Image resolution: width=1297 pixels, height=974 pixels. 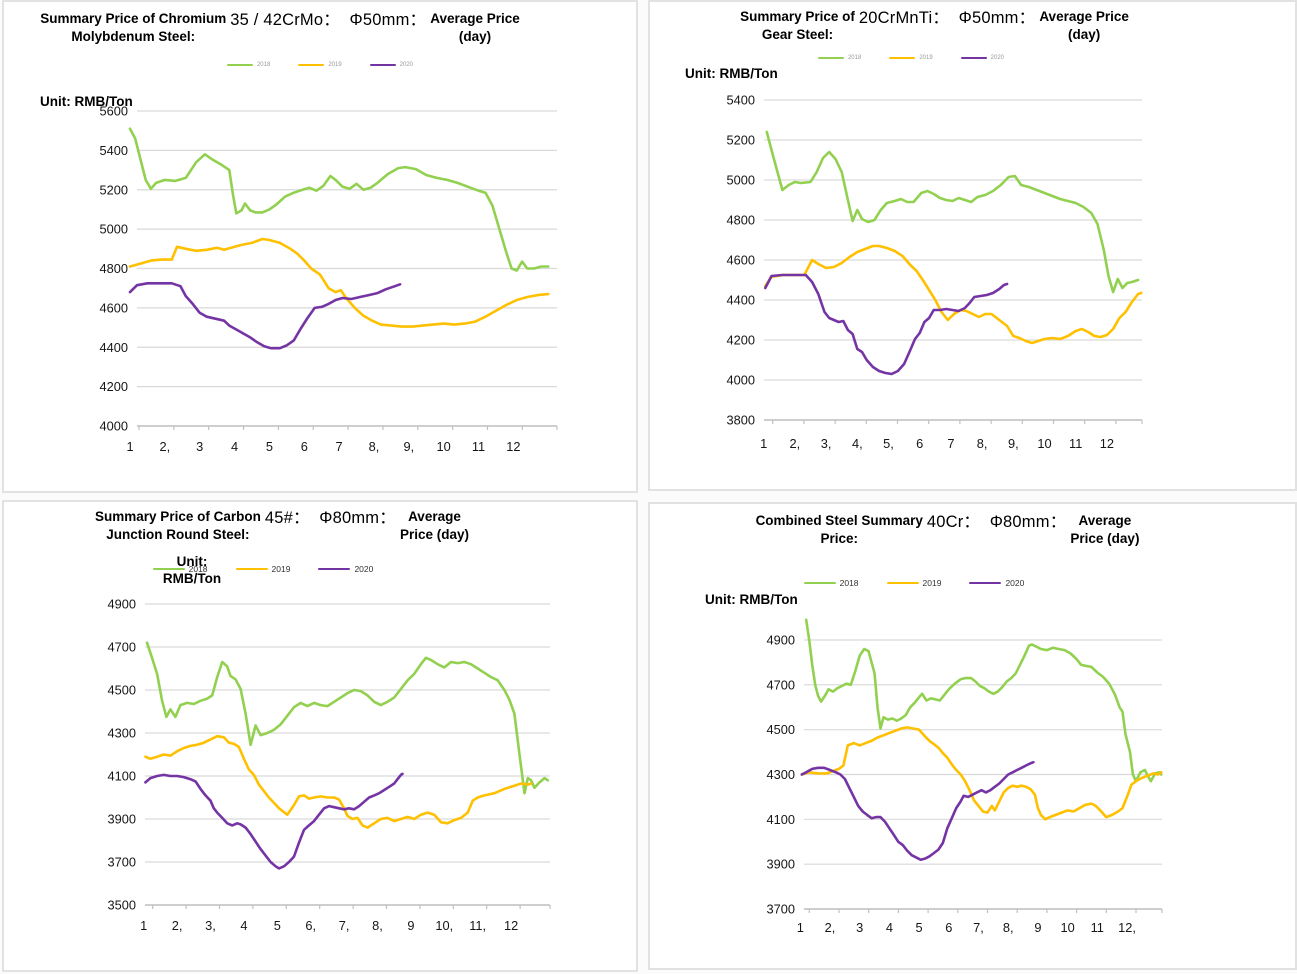 What do you see at coordinates (122, 647) in the screenshot?
I see `y-axis-tick-label: 4700` at bounding box center [122, 647].